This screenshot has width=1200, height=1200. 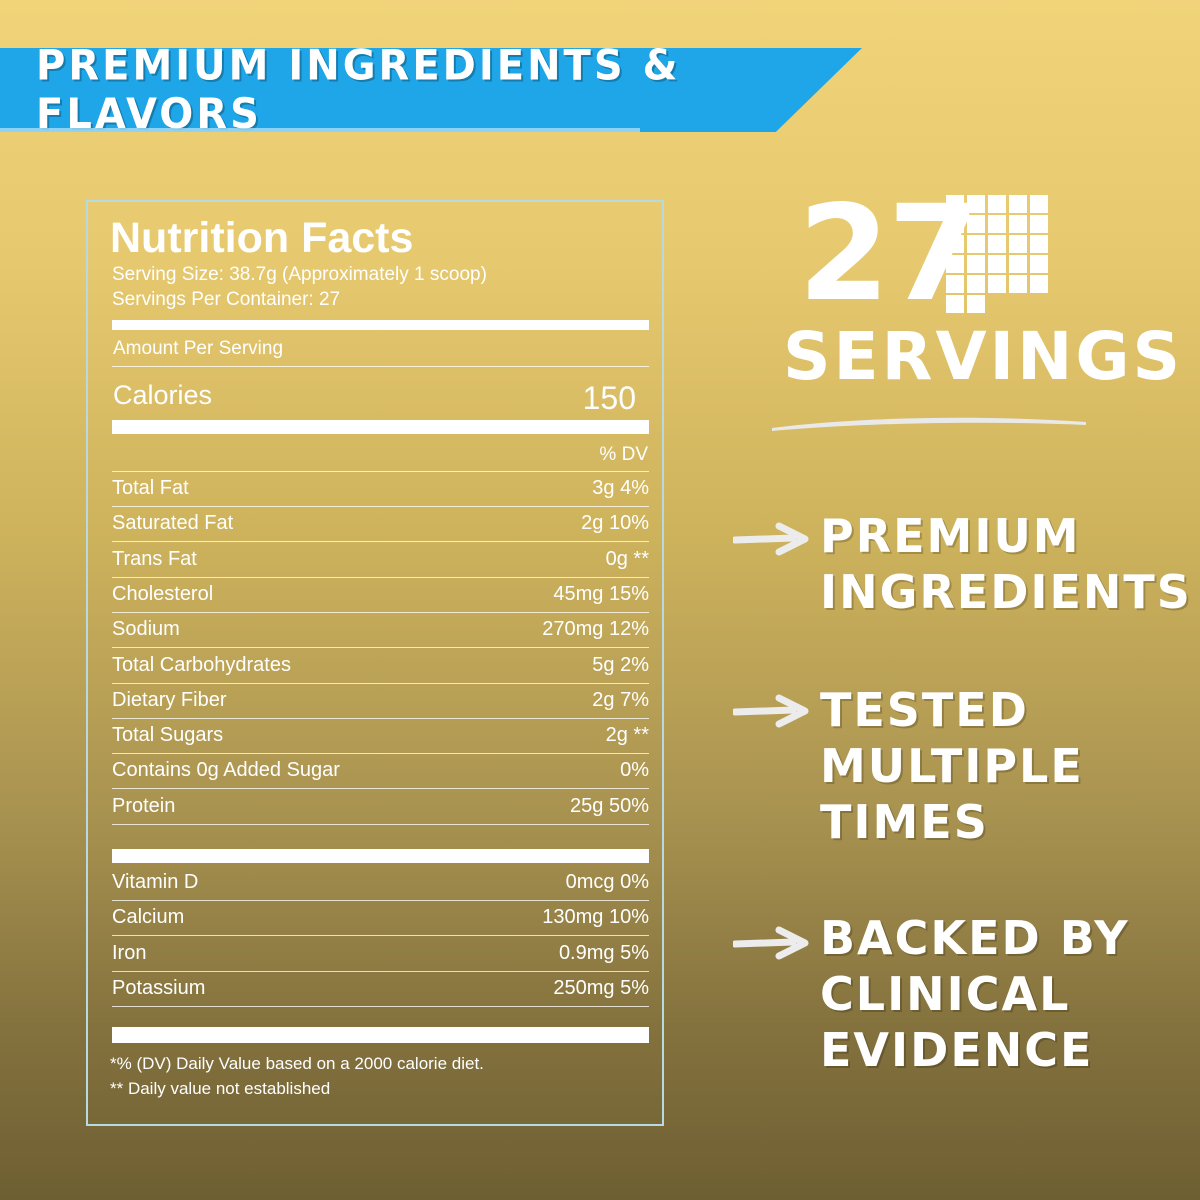 I want to click on nutrient-label: Iron, so click(x=129, y=952).